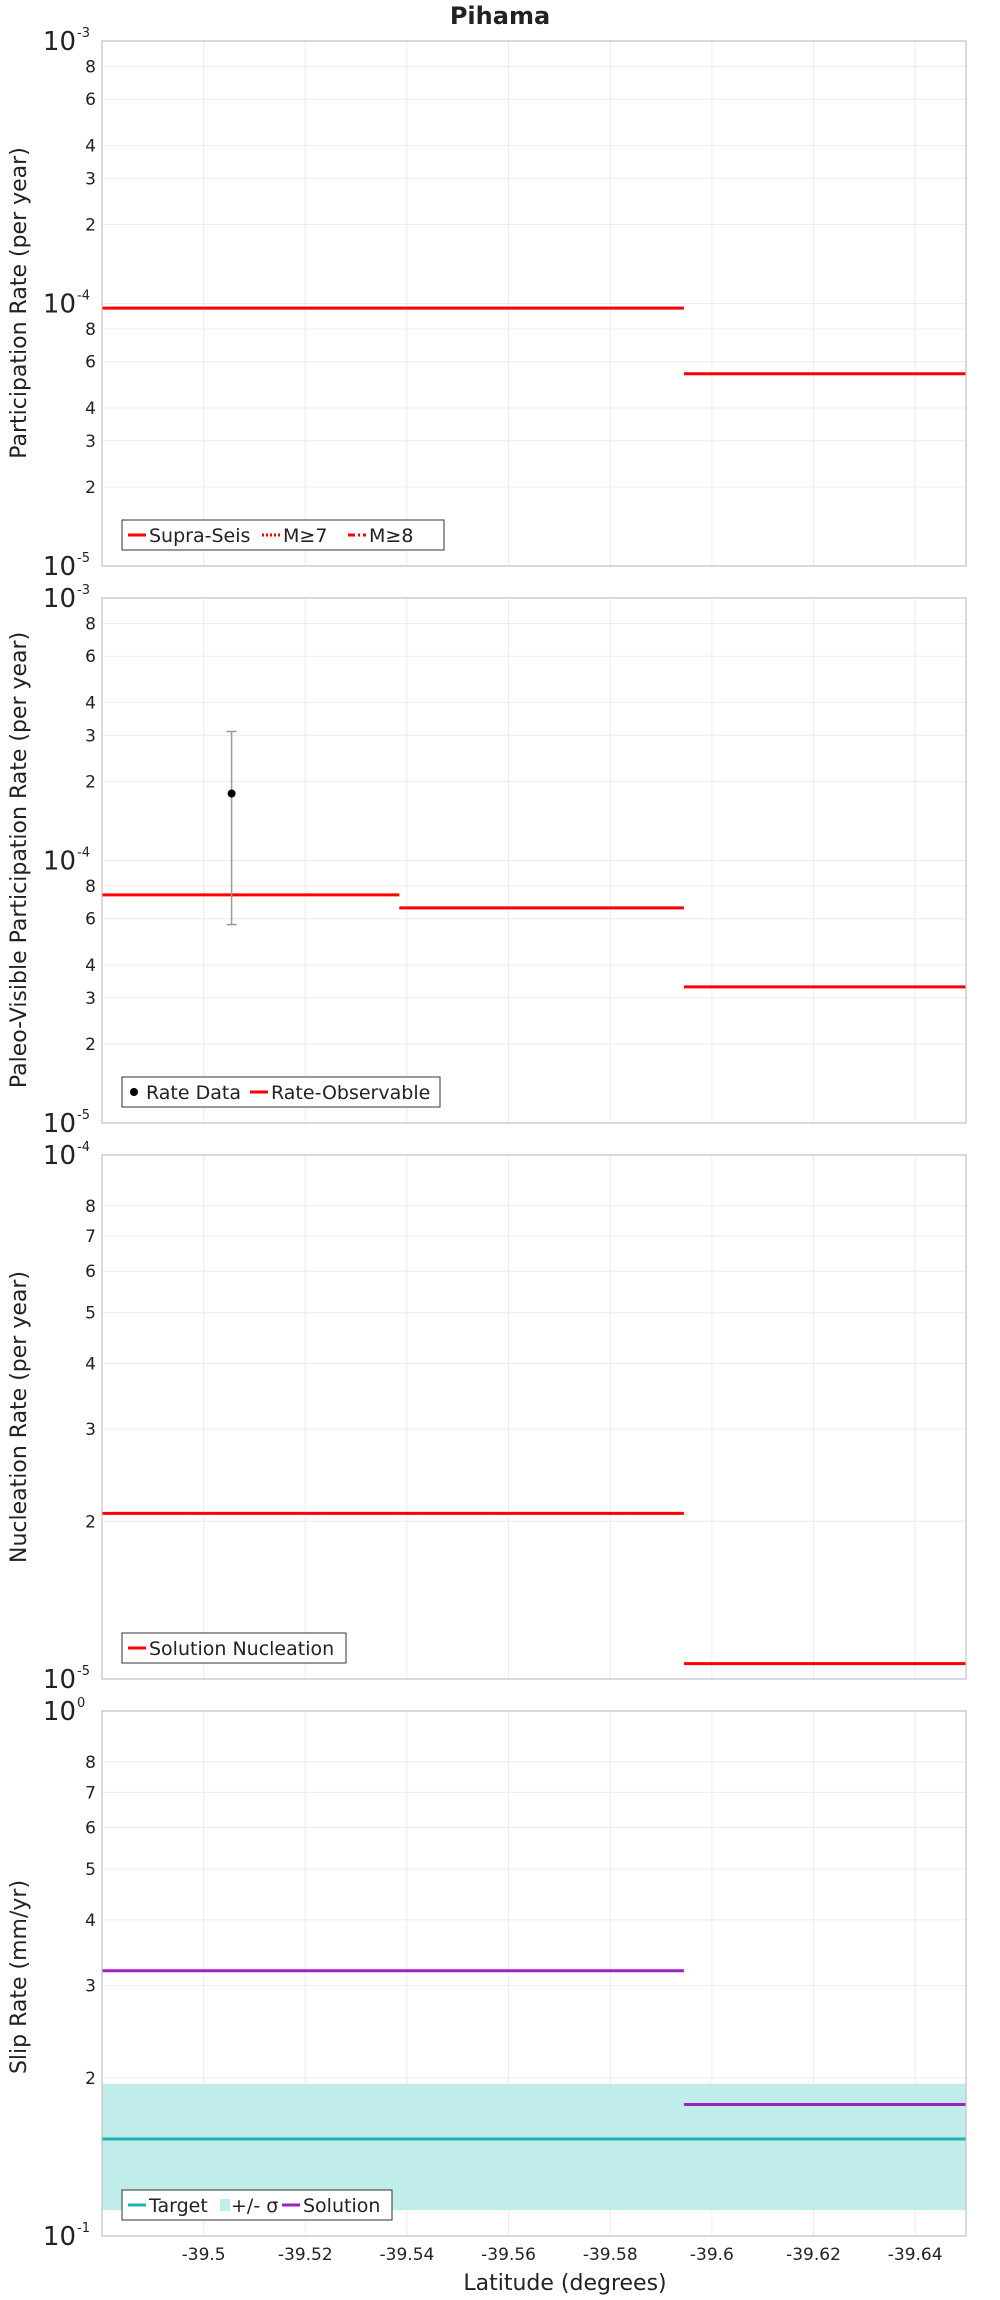 This screenshot has height=2300, width=1000. I want to click on legend: Solution Nucleation, so click(234, 1648).